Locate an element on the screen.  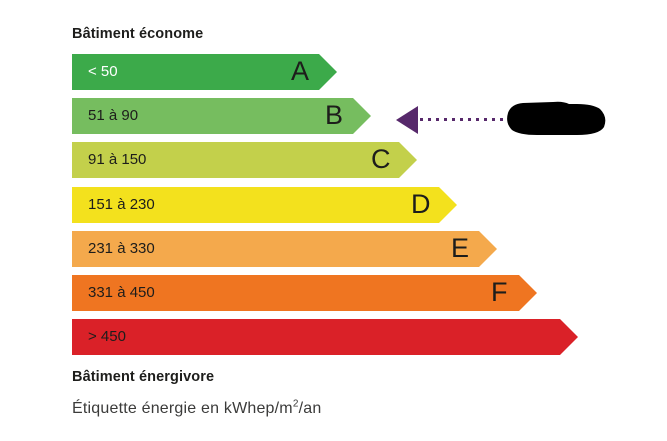
bar-range-label: > 450 is located at coordinates (107, 336).